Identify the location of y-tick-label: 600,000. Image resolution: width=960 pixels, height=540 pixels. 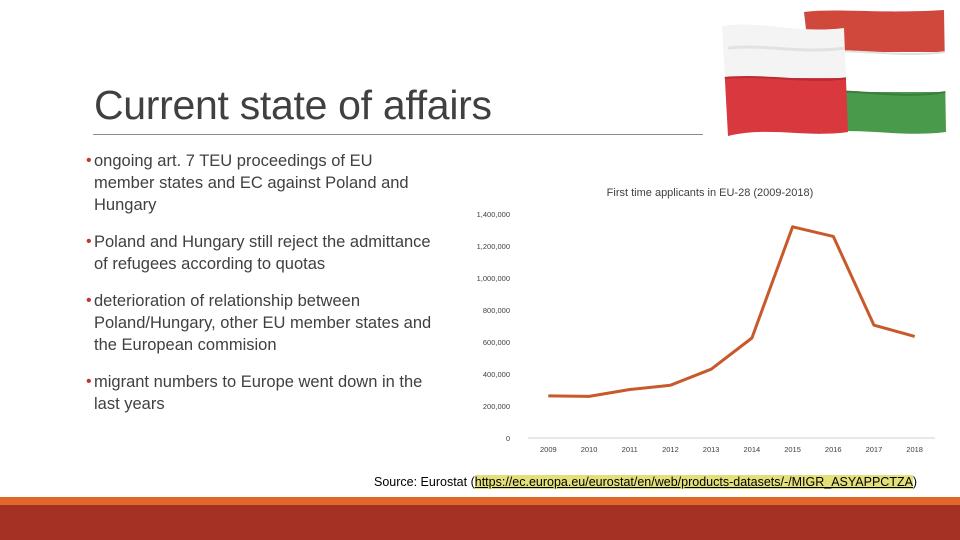
(496, 342).